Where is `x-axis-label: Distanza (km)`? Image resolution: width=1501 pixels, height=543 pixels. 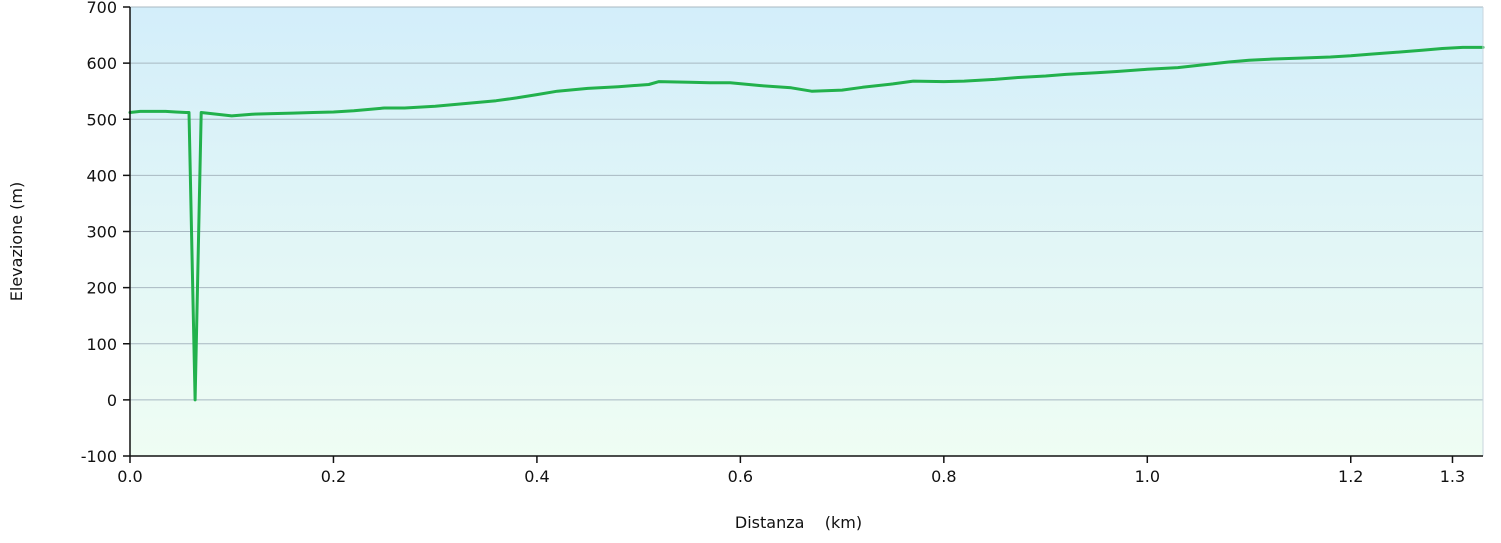 x-axis-label: Distanza (km) is located at coordinates (798, 522).